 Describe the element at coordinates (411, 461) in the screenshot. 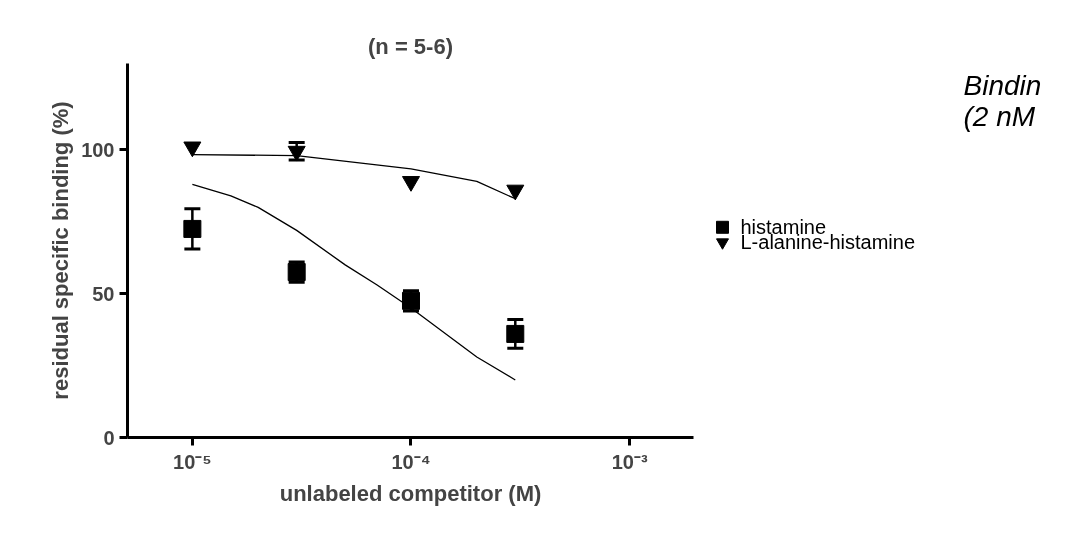

I see `x-tick-label: 10⁻⁴` at that location.